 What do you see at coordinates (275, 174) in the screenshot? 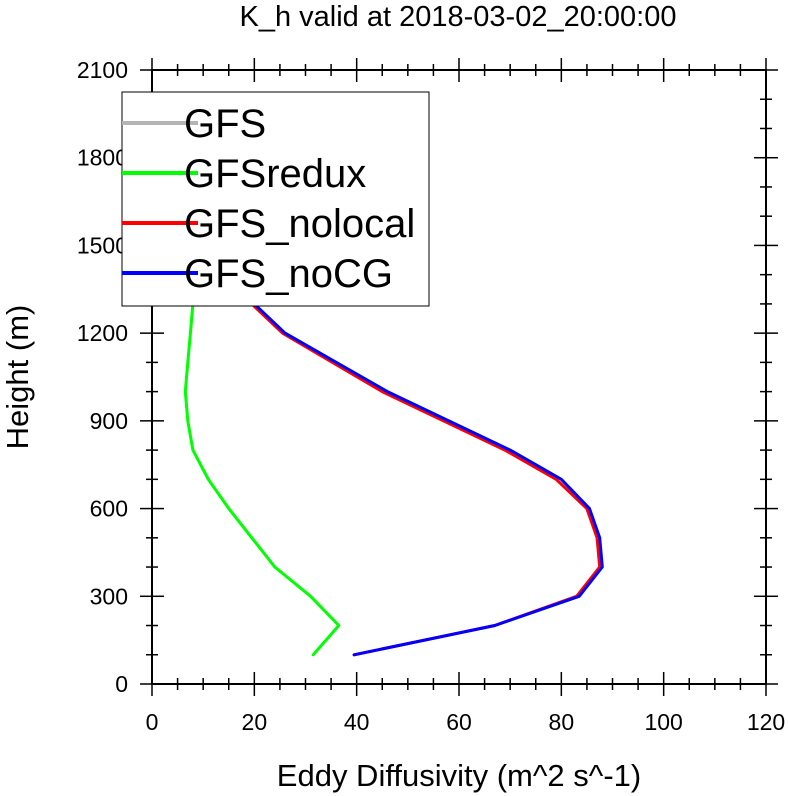
I see `legend-label: GFSredux` at bounding box center [275, 174].